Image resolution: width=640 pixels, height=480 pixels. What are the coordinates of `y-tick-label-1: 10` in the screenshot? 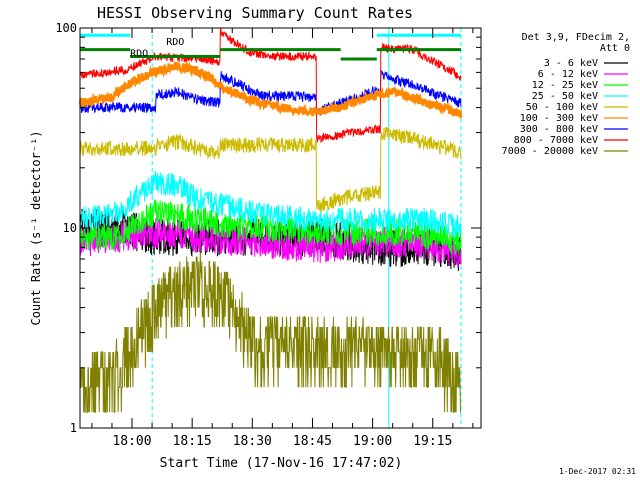 It's located at (70, 228).